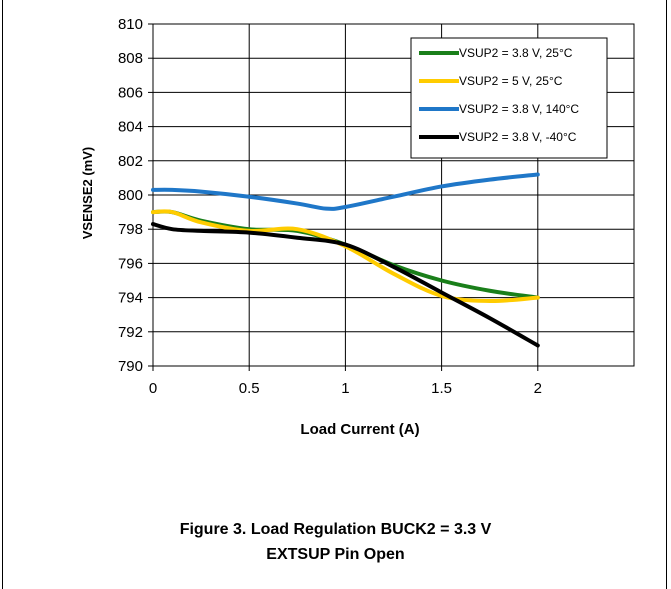 This screenshot has width=671, height=589. What do you see at coordinates (335, 529) in the screenshot?
I see `figure-caption-line1: Figure 3. Load Regulation BUCK2 = 3.3 V` at bounding box center [335, 529].